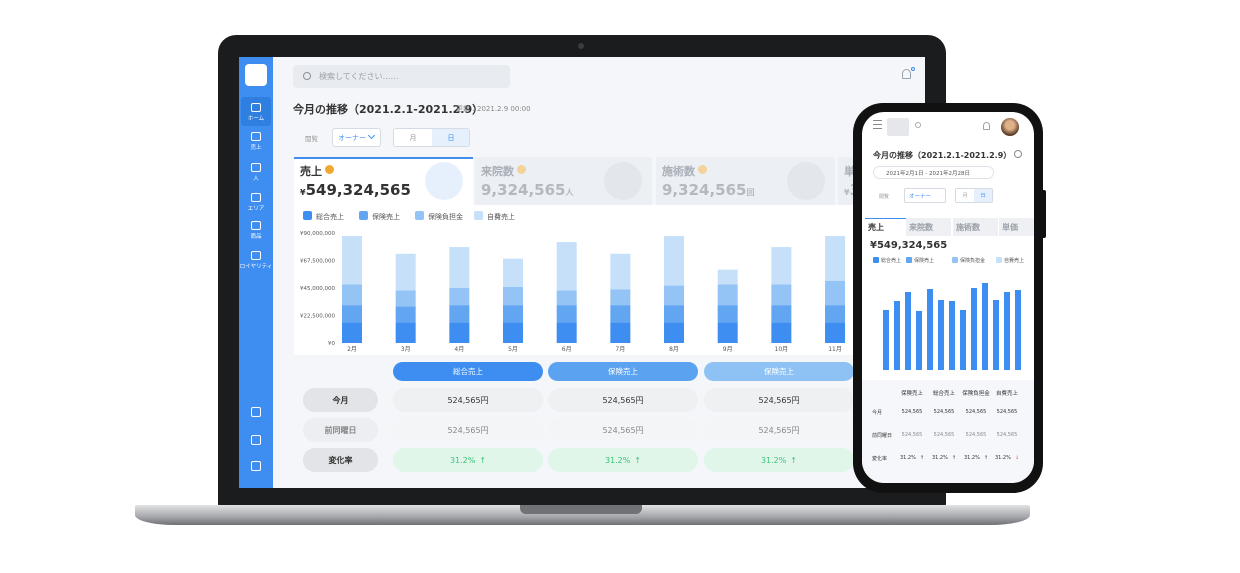 The image size is (1240, 573). I want to click on role-value: オーナー, so click(920, 197).